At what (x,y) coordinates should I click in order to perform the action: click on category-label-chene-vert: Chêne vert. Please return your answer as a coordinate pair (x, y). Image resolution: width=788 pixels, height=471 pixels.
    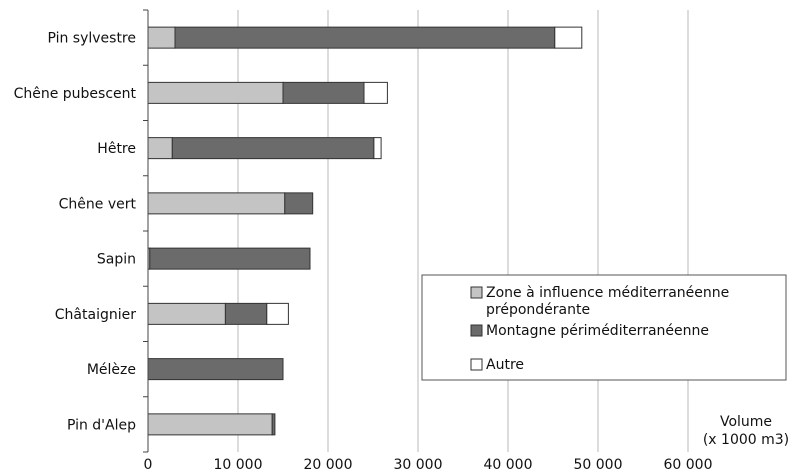
    Looking at the image, I should click on (98, 204).